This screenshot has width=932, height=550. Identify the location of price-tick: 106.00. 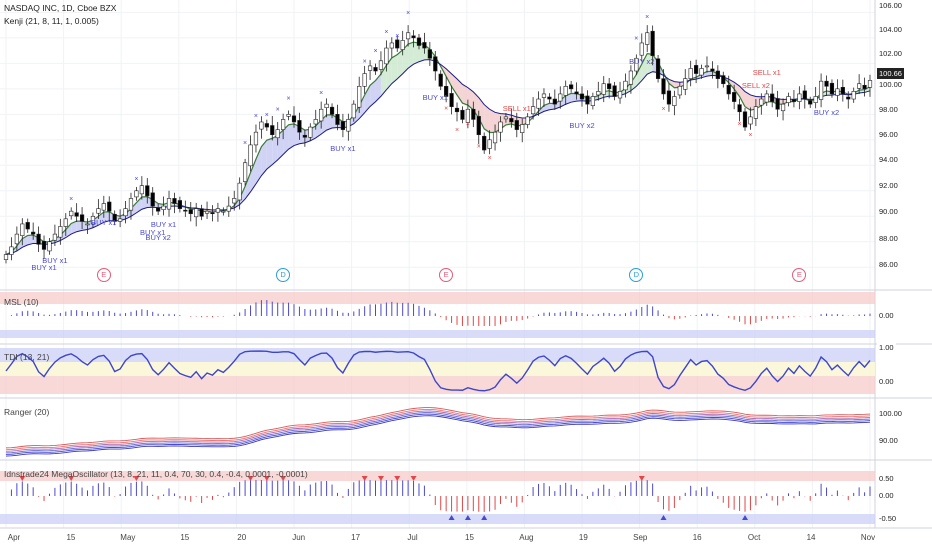
(890, 6).